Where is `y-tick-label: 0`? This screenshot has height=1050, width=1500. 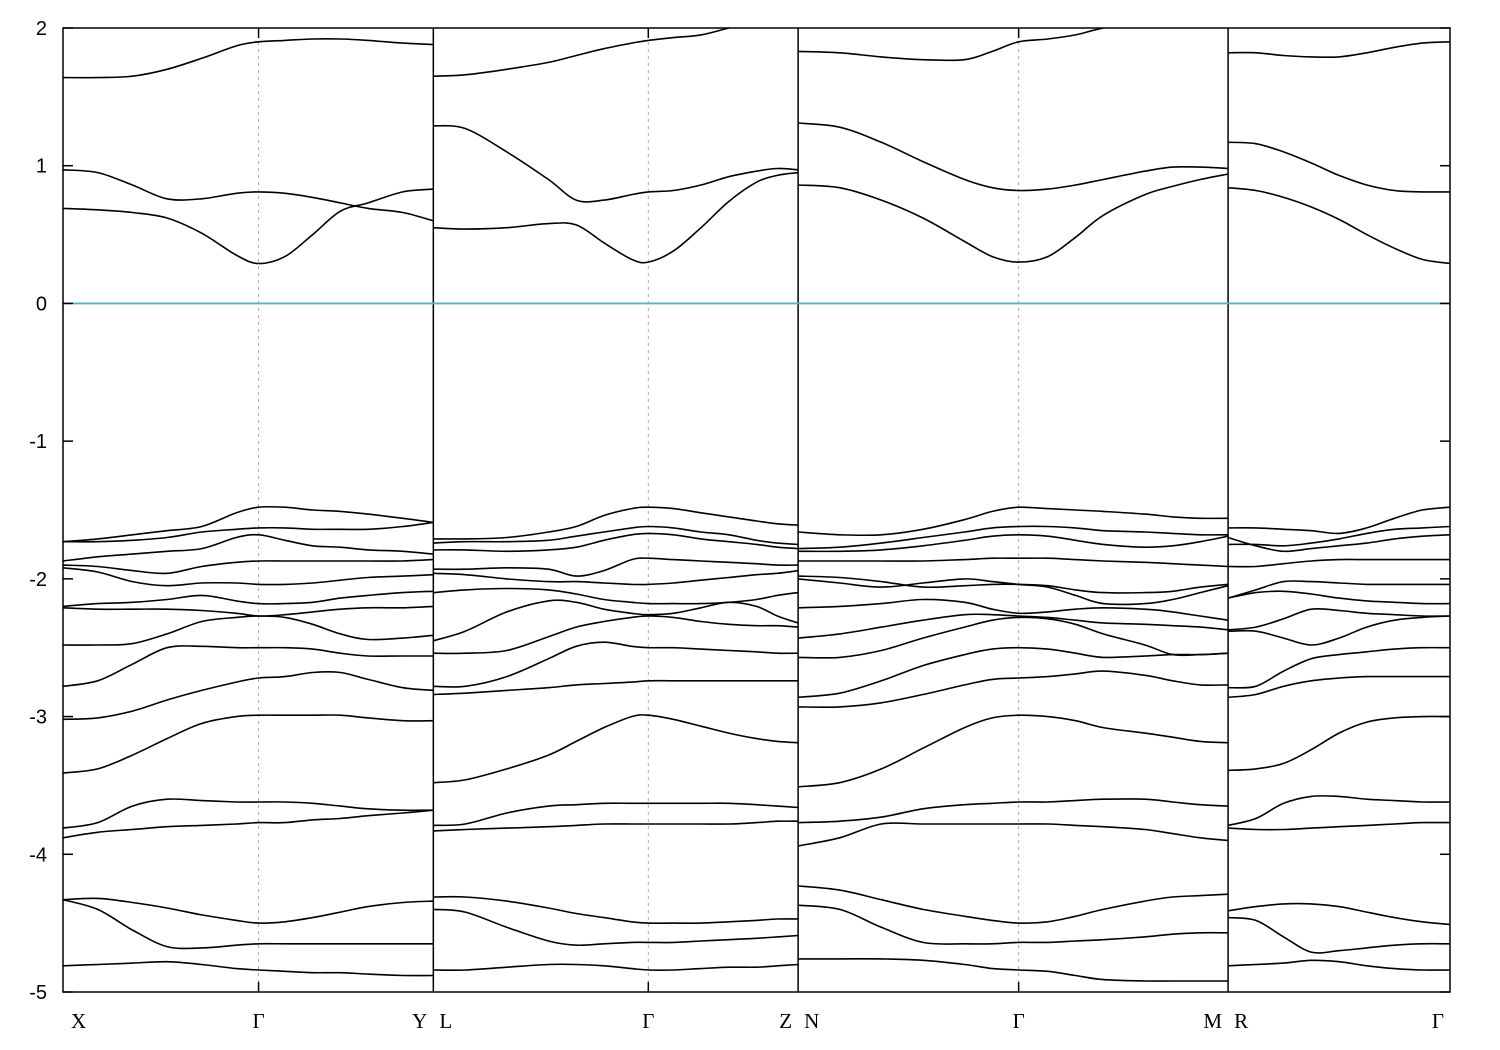 y-tick-label: 0 is located at coordinates (41, 304).